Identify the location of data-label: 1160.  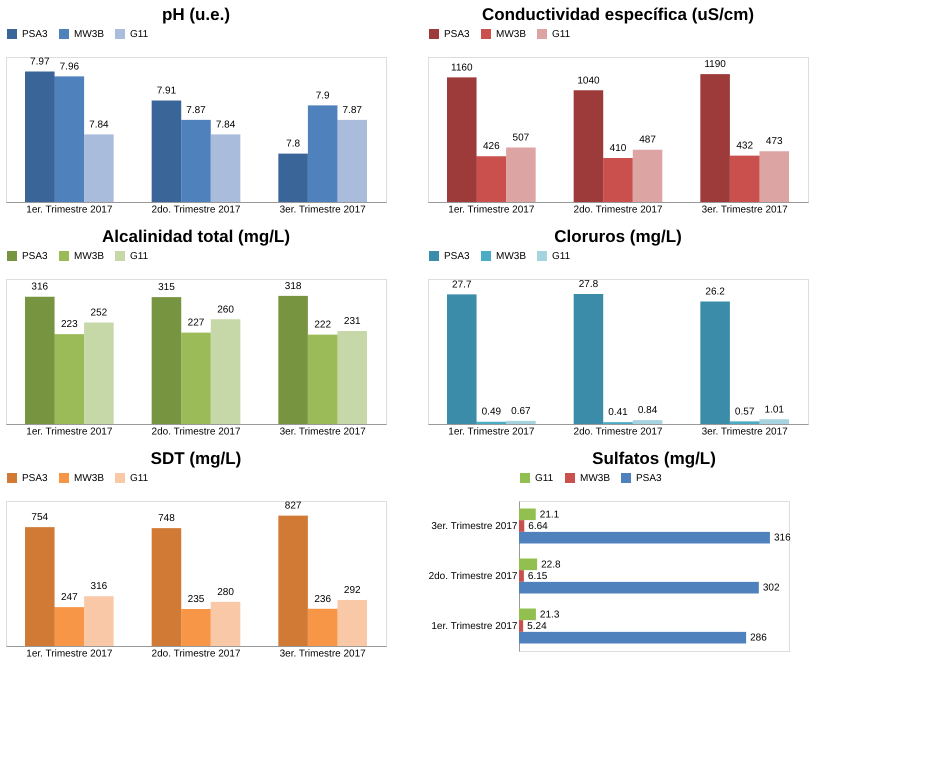
(462, 68).